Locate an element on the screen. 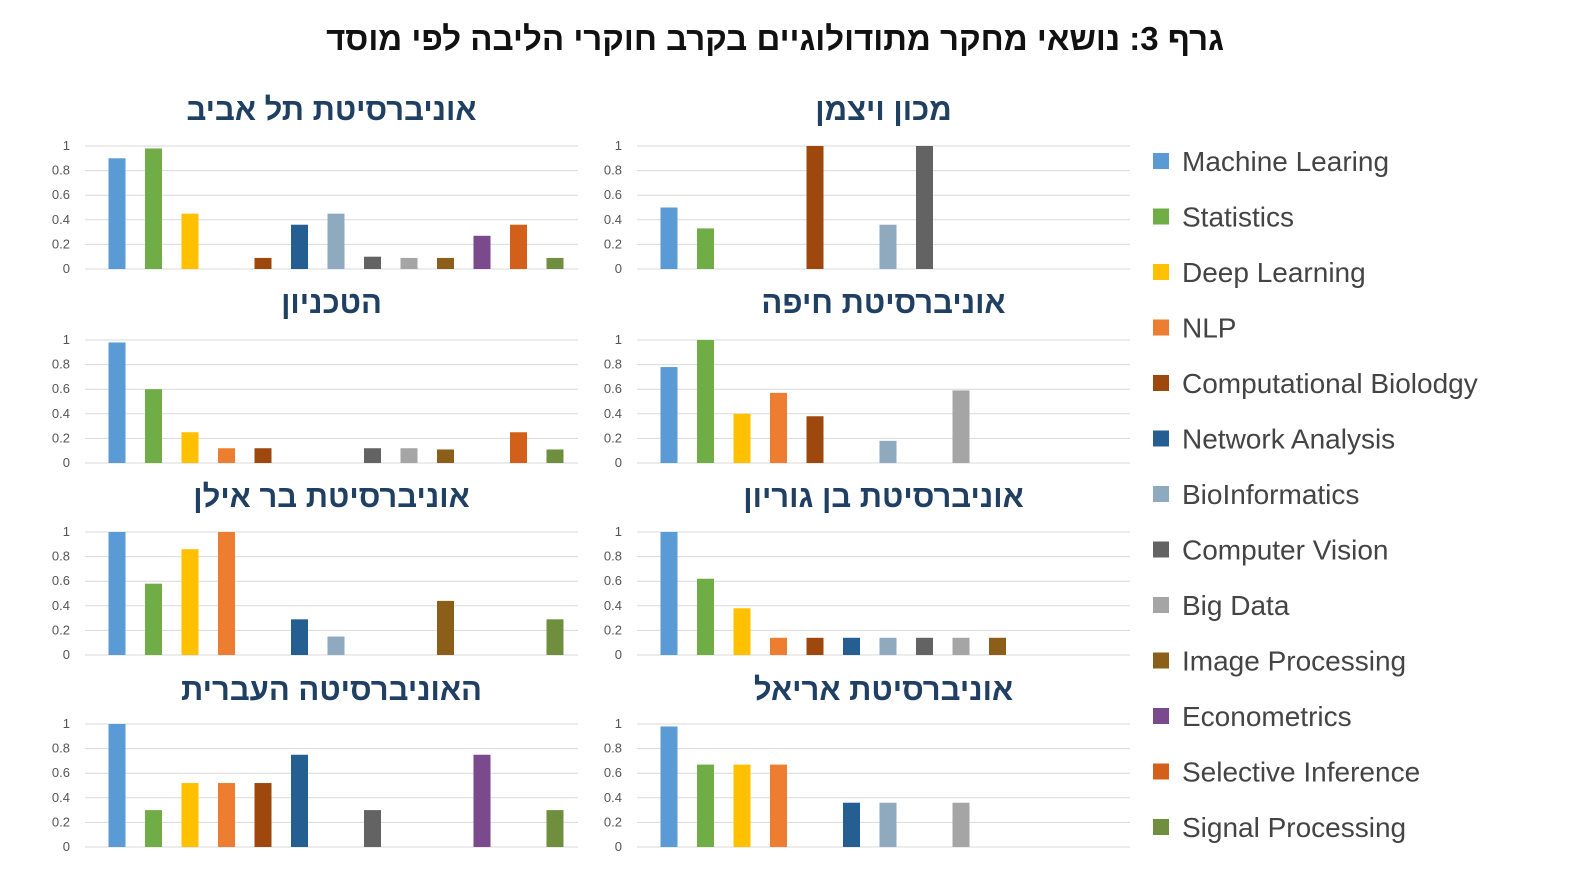 This screenshot has width=1590, height=886. legend-label: BioInformatics is located at coordinates (1270, 494).